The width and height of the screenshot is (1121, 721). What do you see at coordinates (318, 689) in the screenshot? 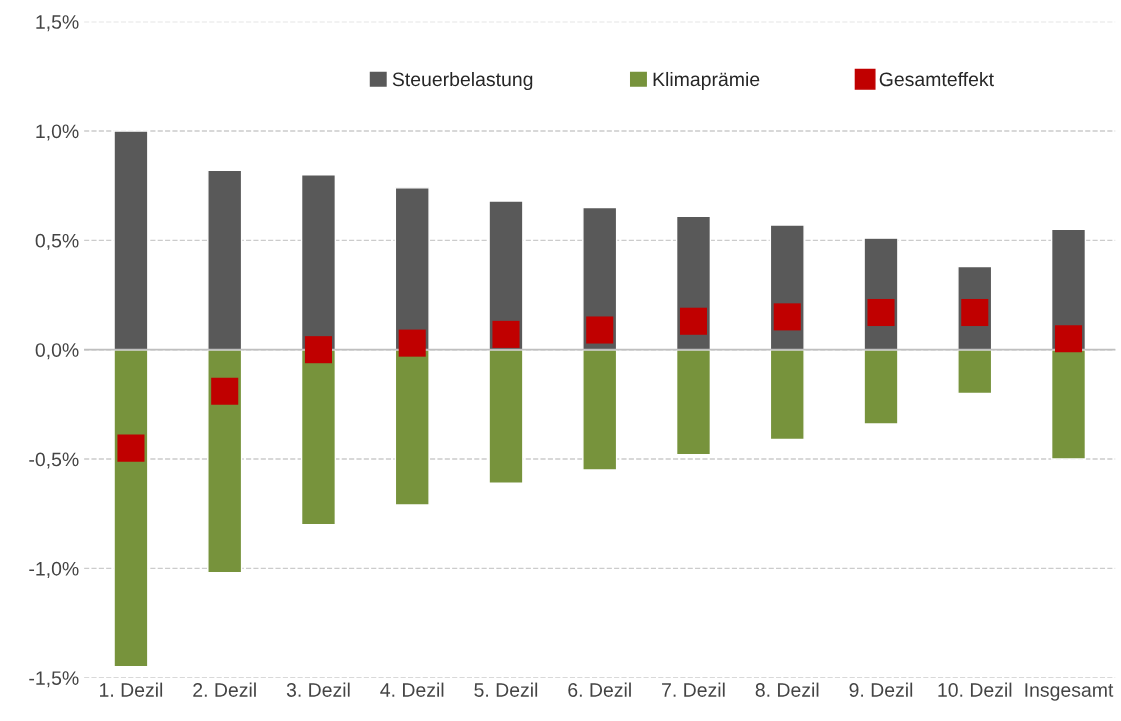
I see `x-tick-label: 3. Dezil` at bounding box center [318, 689].